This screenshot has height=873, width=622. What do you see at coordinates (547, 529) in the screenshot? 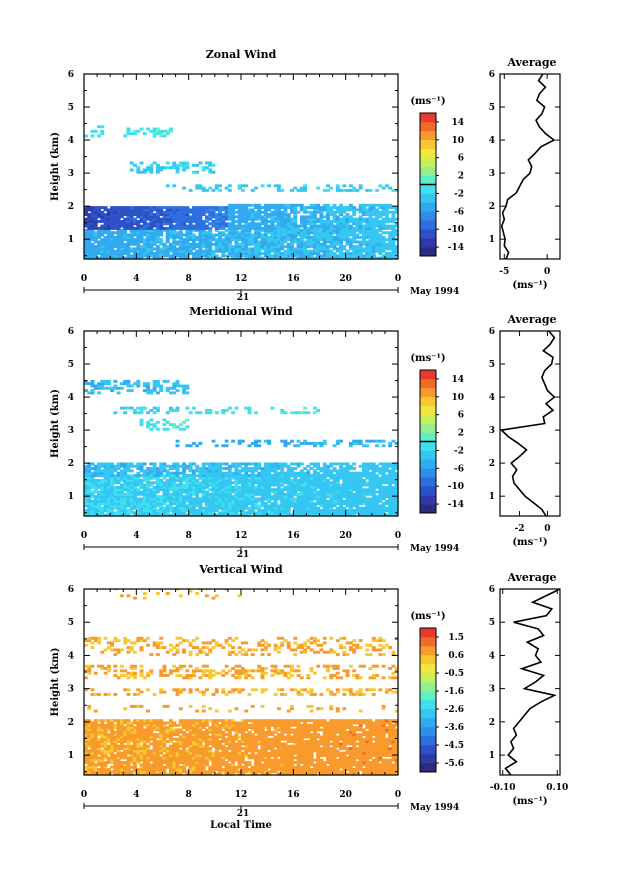
I see `average-x-tick-label: 0` at bounding box center [547, 529].